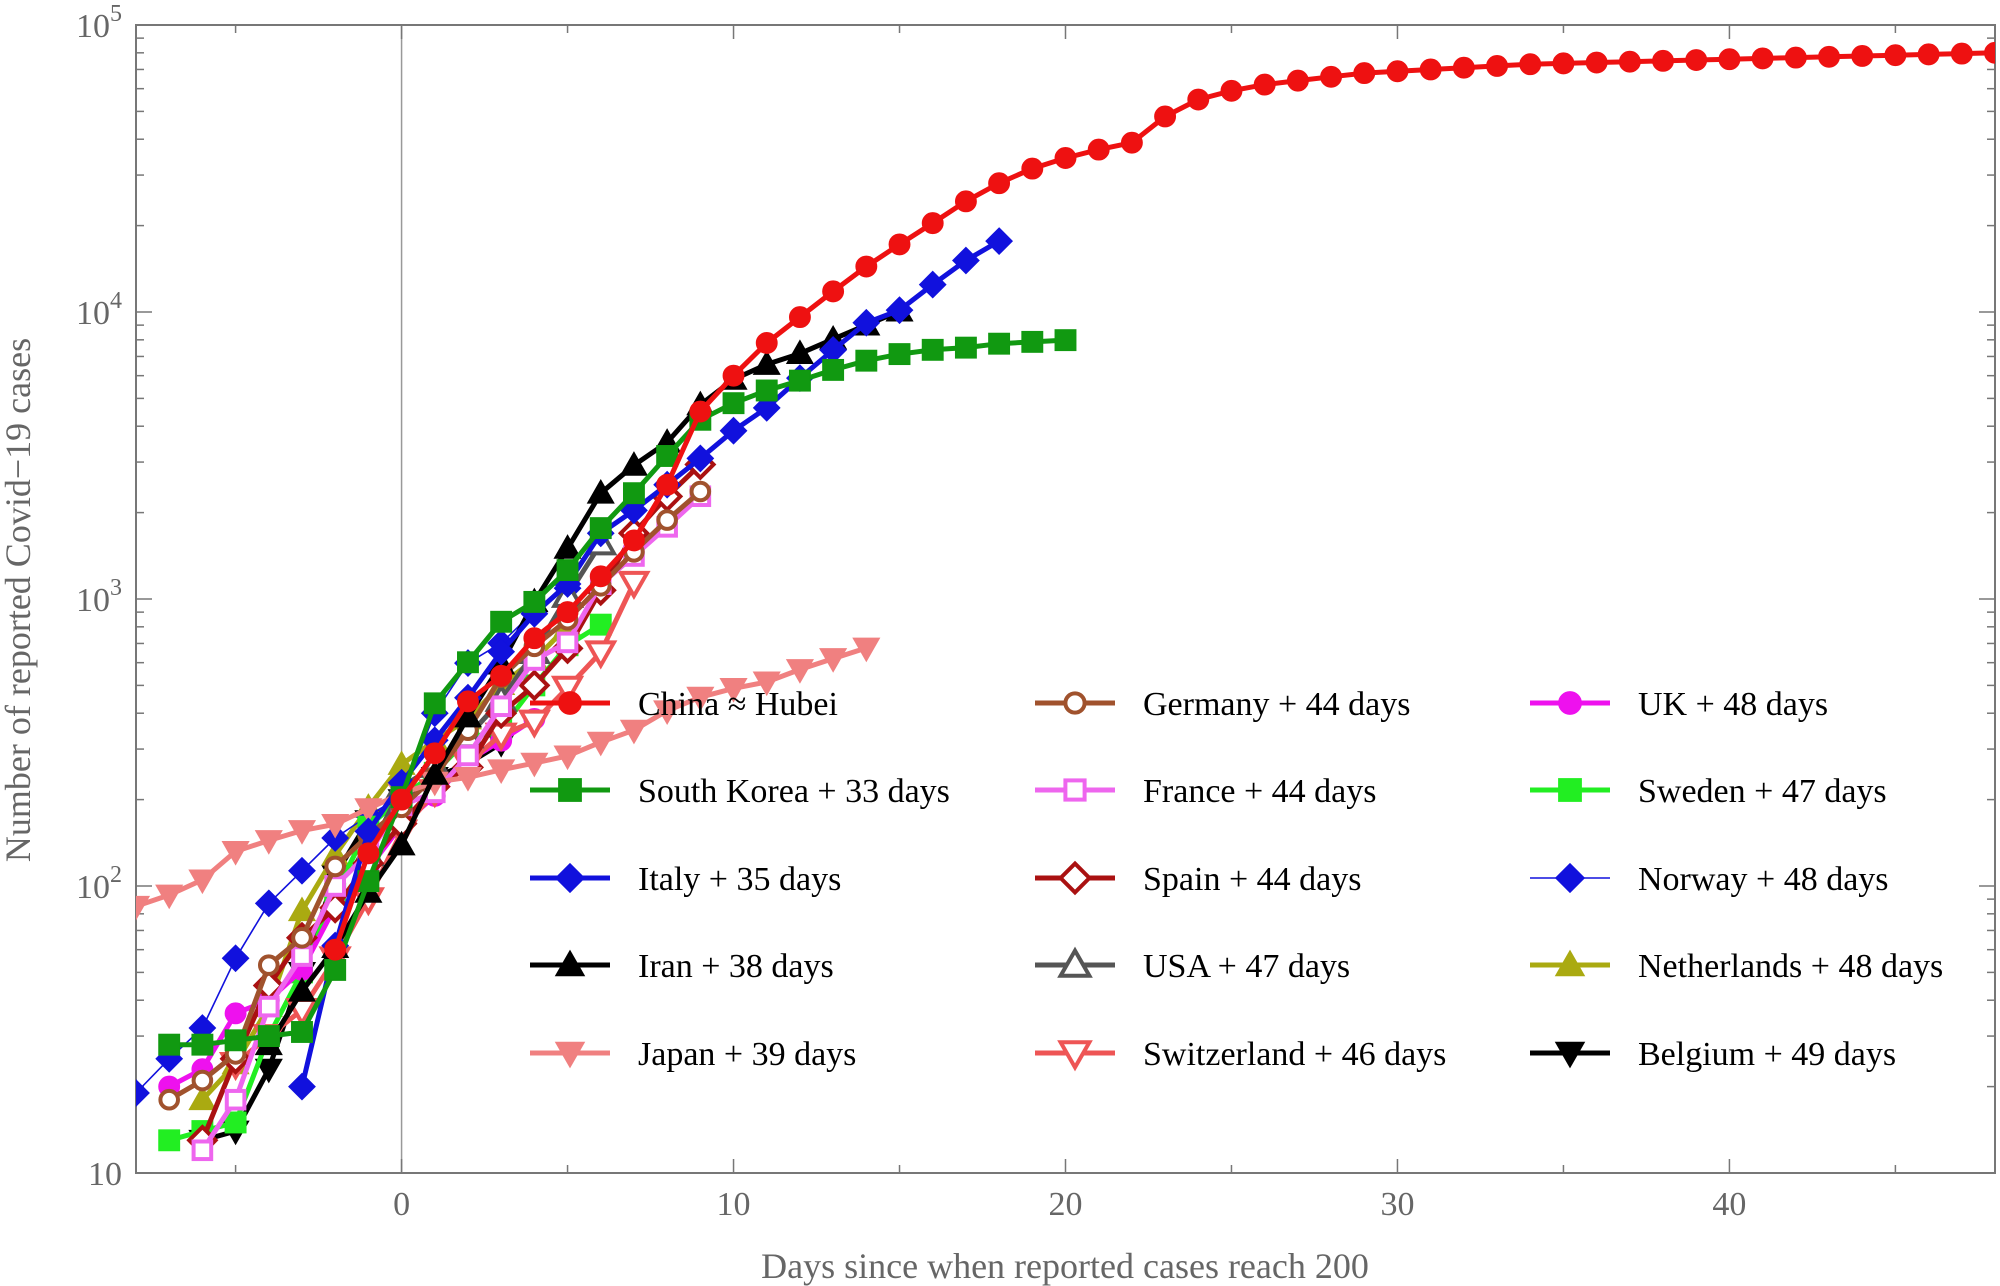 This screenshot has width=2000, height=1286. I want to click on legend-label: South Korea + 33 days, so click(794, 791).